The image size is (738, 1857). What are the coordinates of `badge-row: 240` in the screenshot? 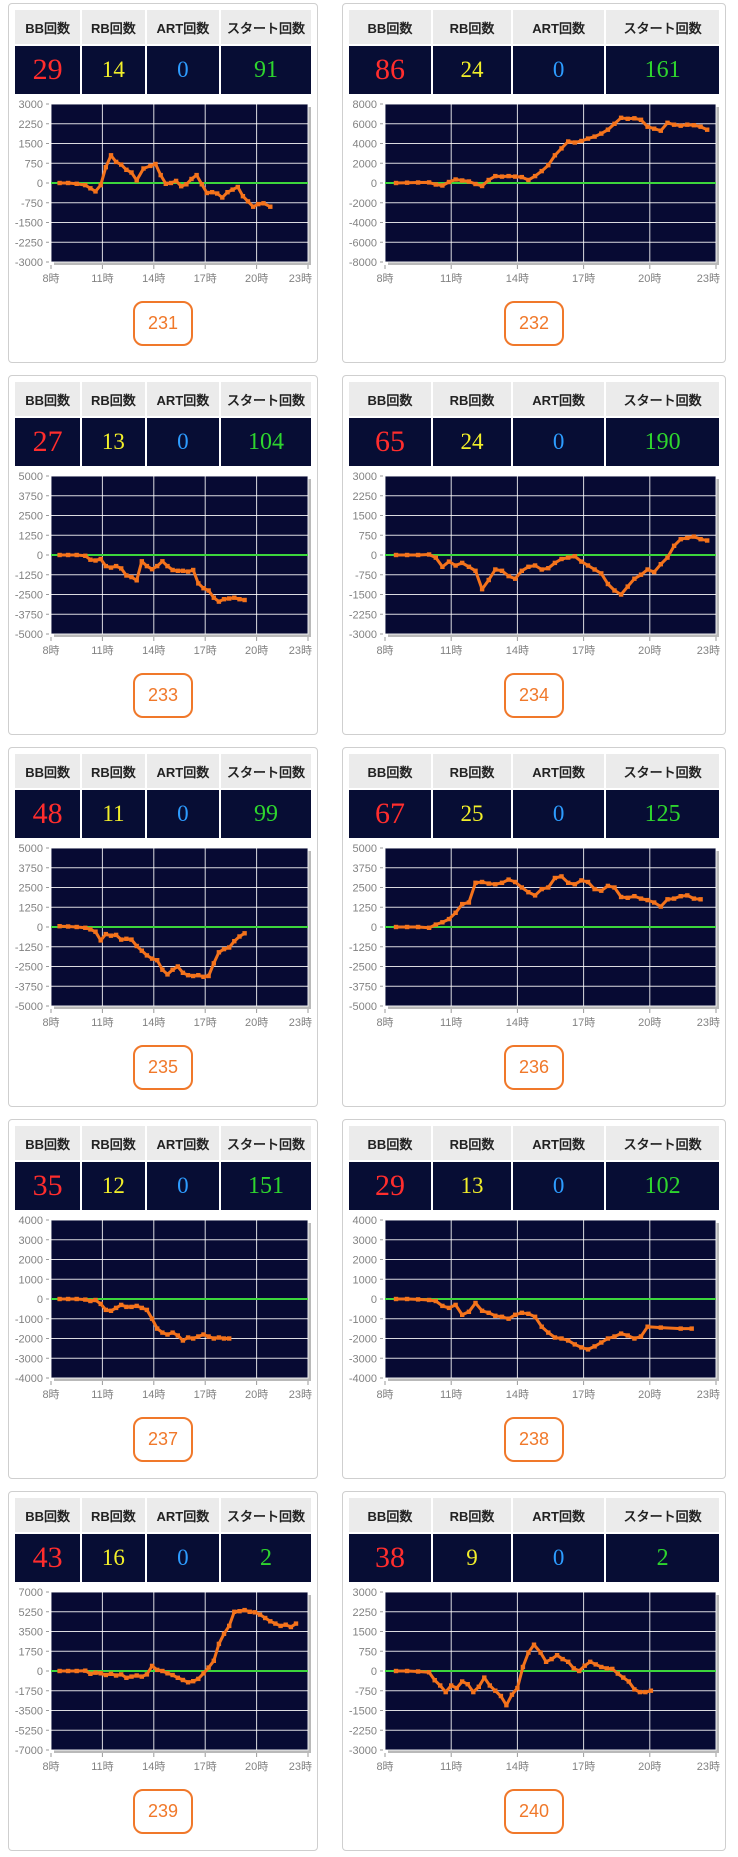 It's located at (534, 1810).